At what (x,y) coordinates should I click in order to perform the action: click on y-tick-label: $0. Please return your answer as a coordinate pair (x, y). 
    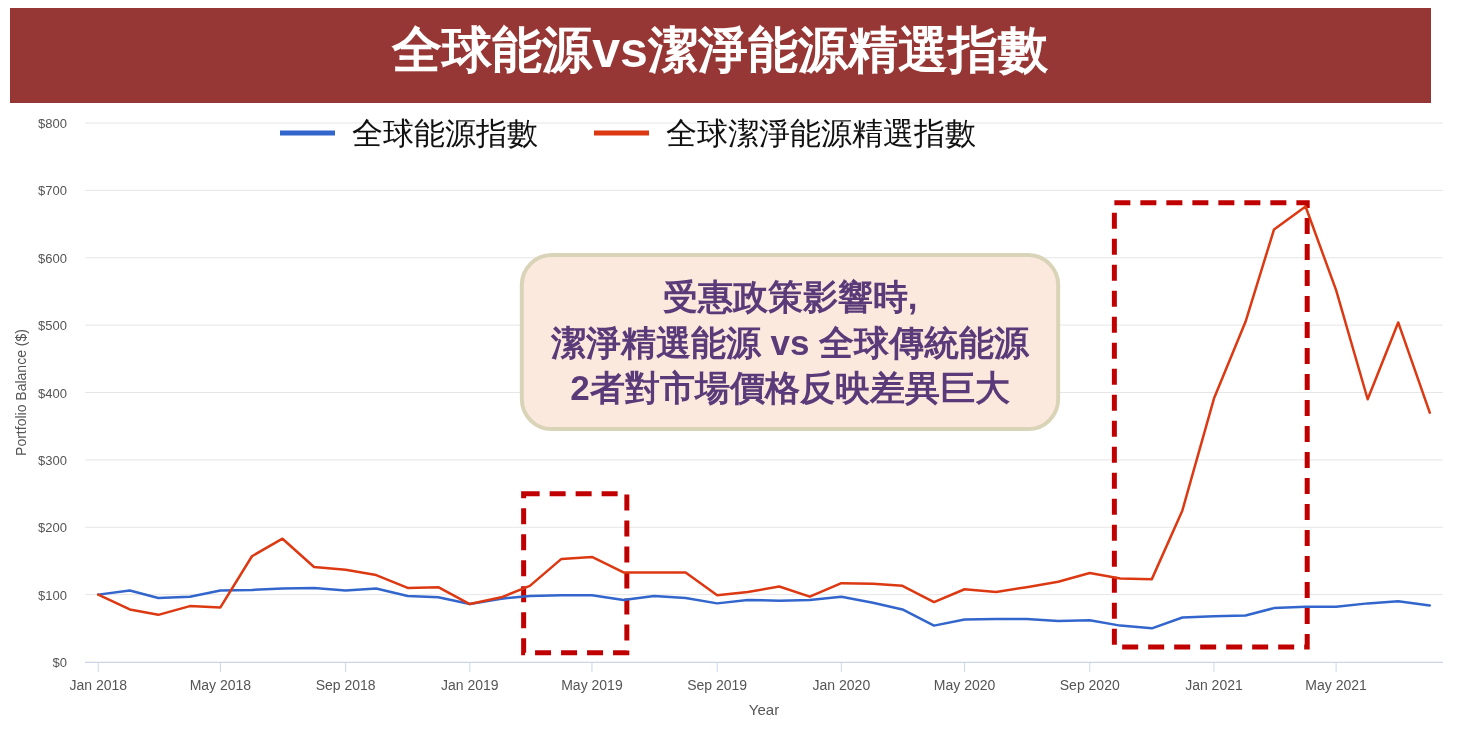
    Looking at the image, I should click on (59, 662).